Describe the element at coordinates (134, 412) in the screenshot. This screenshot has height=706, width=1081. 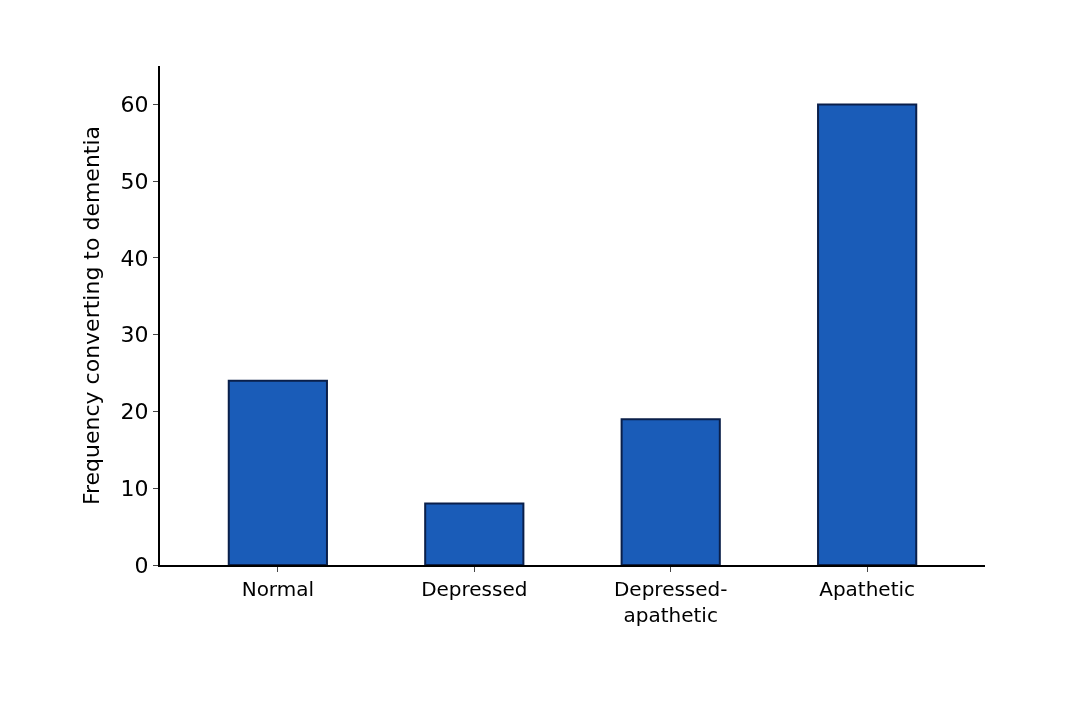
I see `y-tick-label: 20` at that location.